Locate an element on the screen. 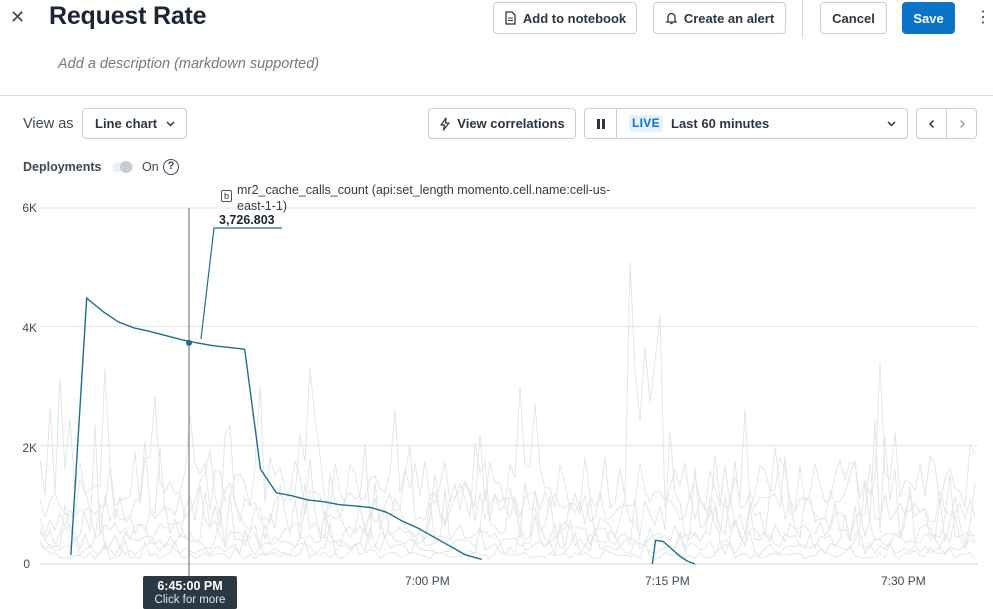 The width and height of the screenshot is (993, 609). tooltip-value: 3,726.803 is located at coordinates (247, 220).